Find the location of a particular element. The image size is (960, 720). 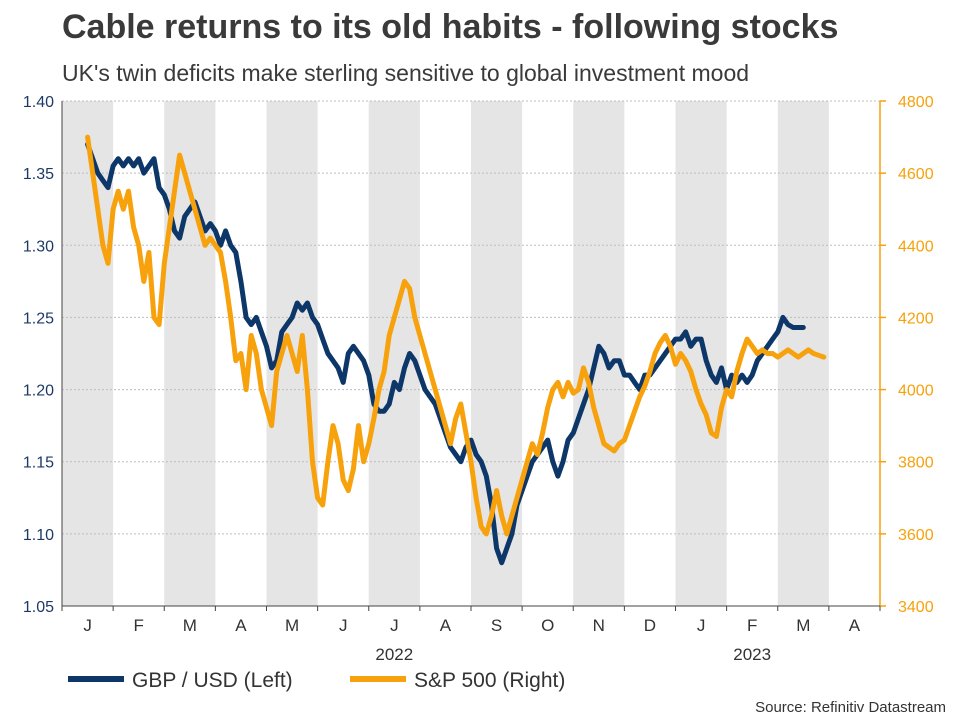

left-tick-label: 1.20 is located at coordinates (38, 391).